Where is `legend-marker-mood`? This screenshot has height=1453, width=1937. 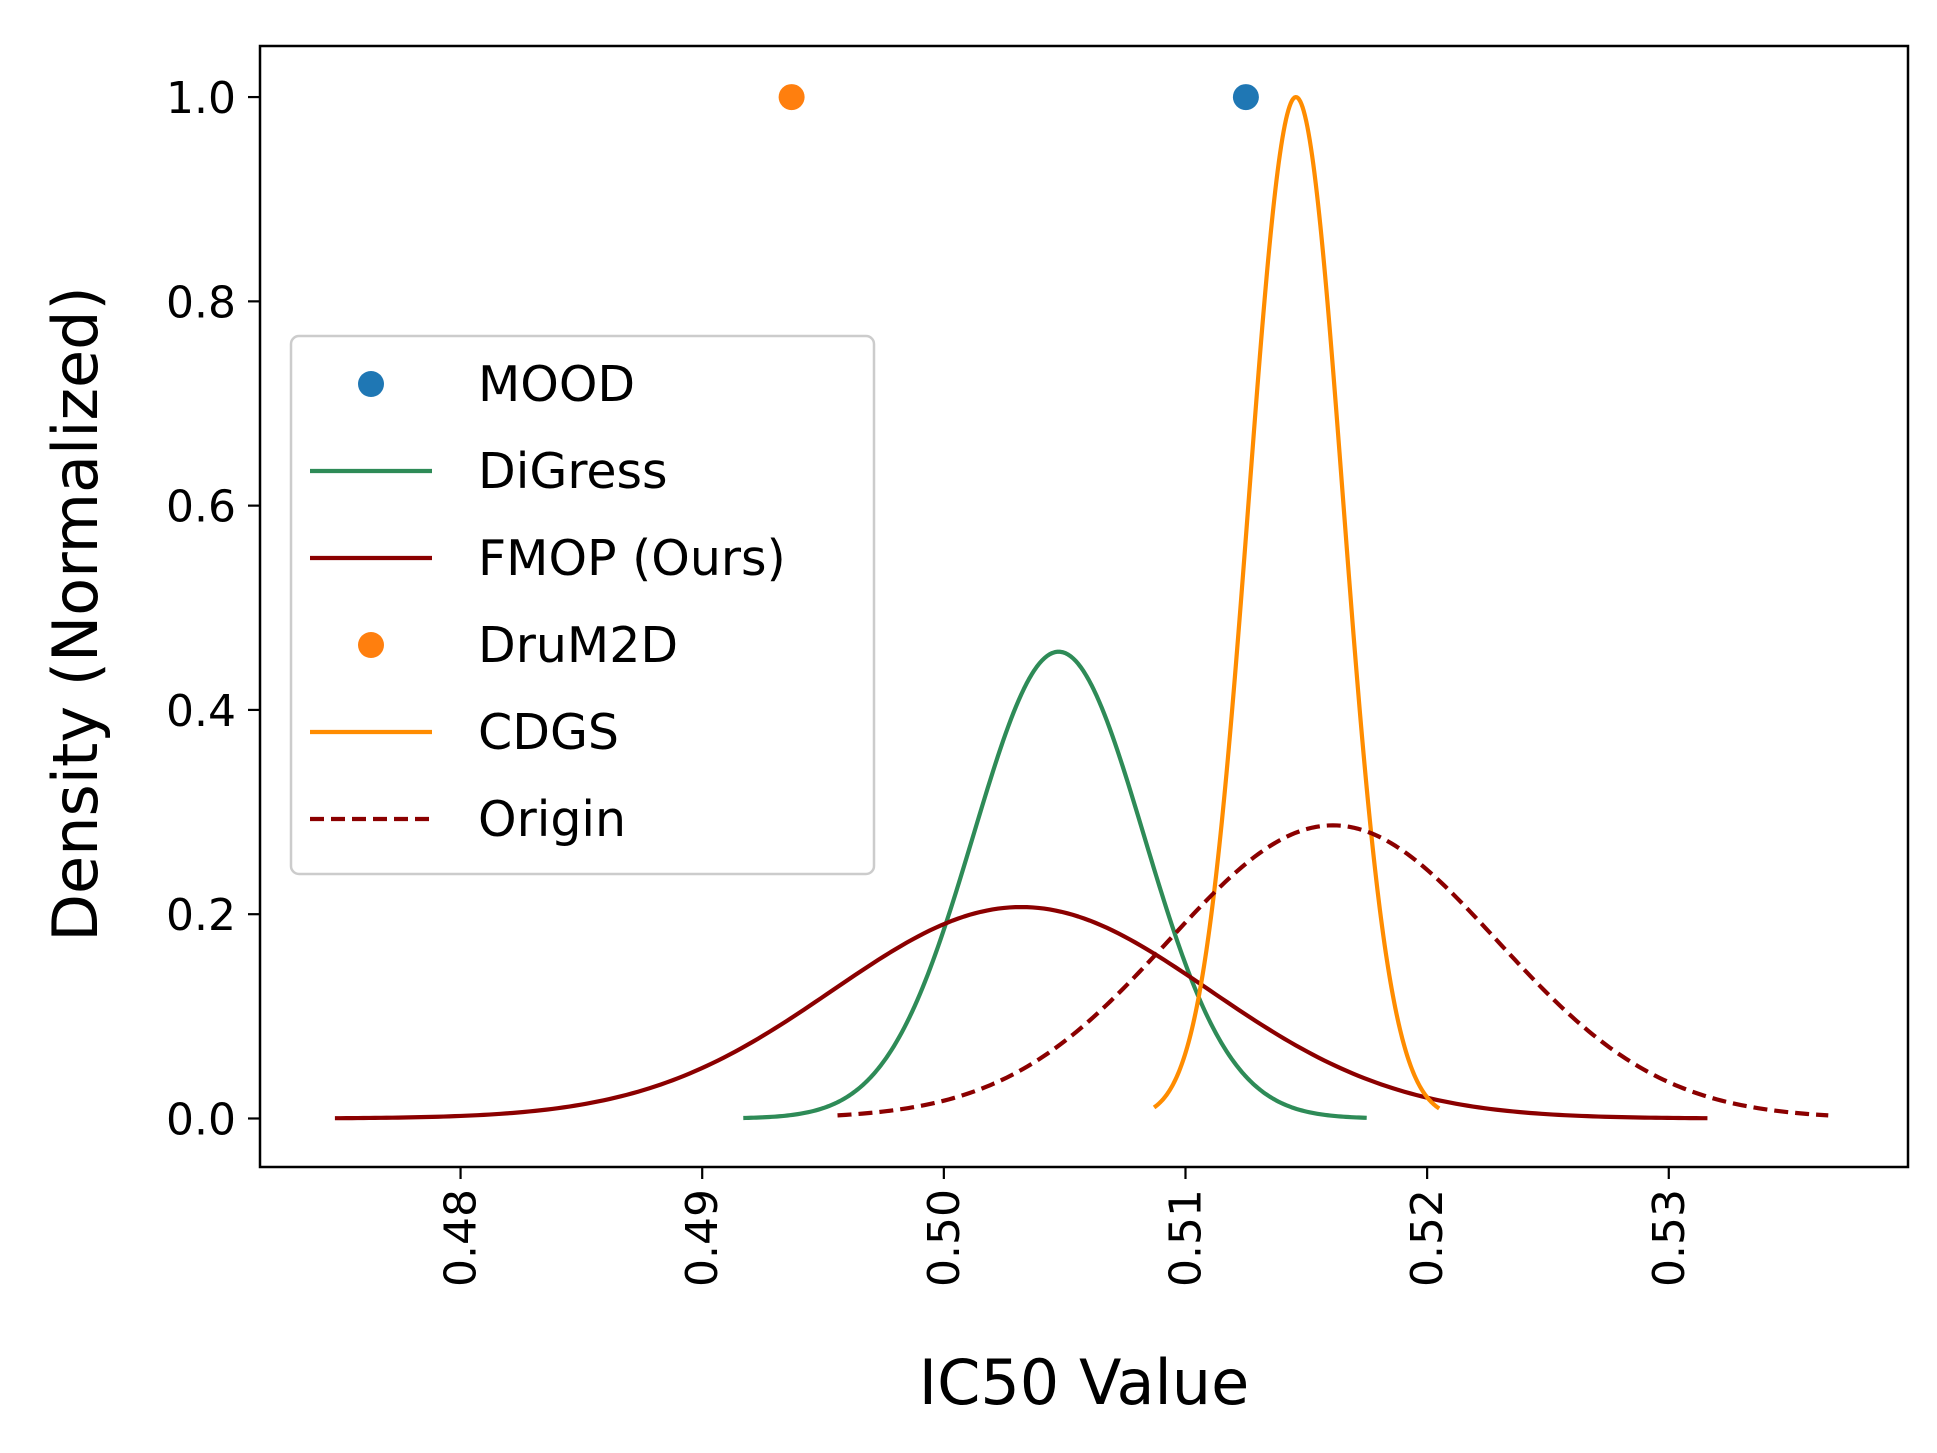
legend-marker-mood is located at coordinates (371, 384).